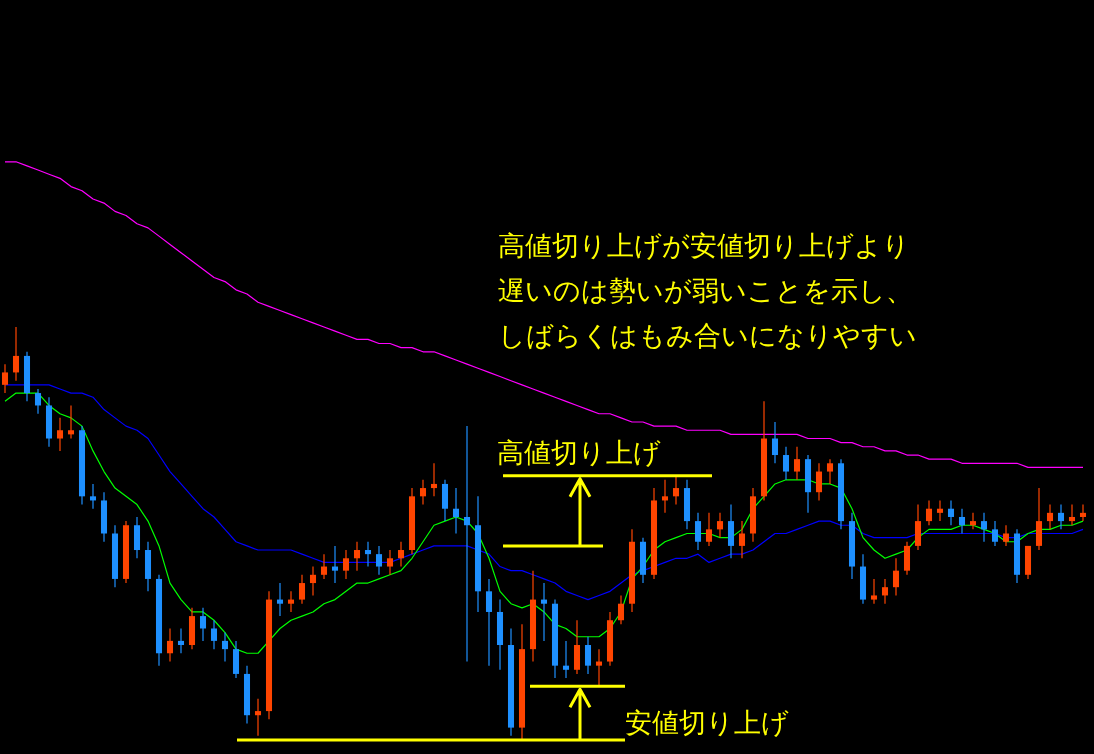  I want to click on text: 高値切り上げが安値切り上げより, so click(704, 245).